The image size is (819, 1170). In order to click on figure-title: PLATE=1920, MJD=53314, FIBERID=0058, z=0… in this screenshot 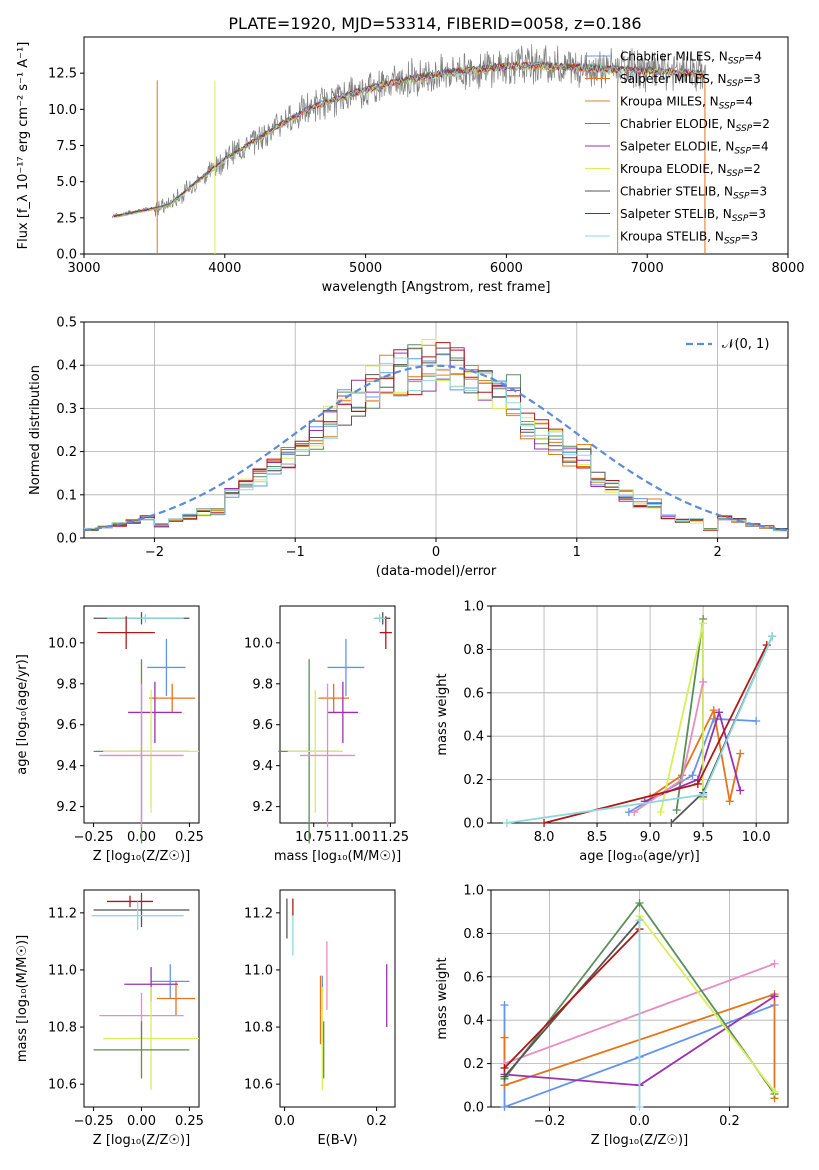, I will do `click(434, 23)`.